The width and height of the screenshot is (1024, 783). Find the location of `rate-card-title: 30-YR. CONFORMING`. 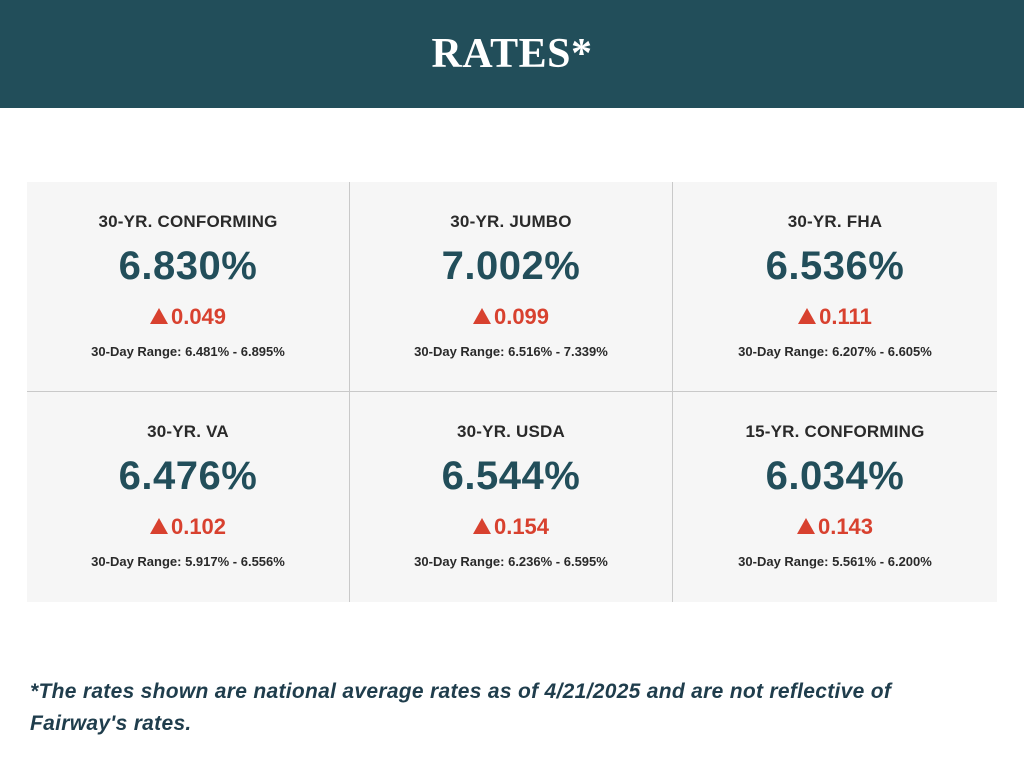

rate-card-title: 30-YR. CONFORMING is located at coordinates (188, 221).